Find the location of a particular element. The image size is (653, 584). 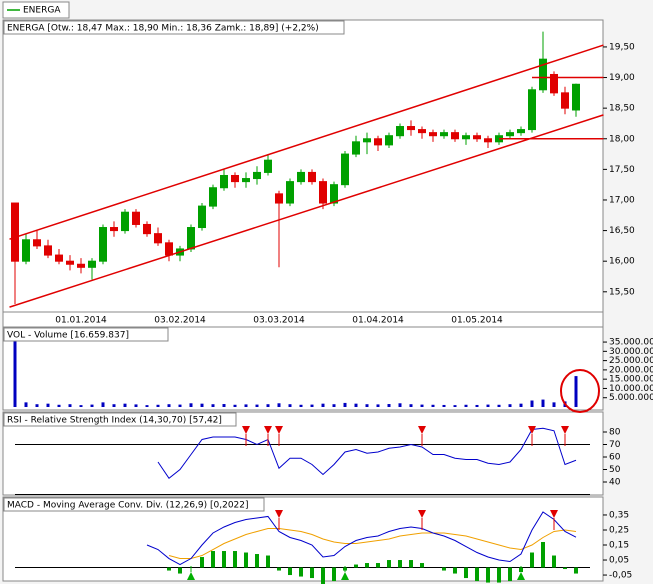

x-tick-label: 03.02.2014 is located at coordinates (180, 321).